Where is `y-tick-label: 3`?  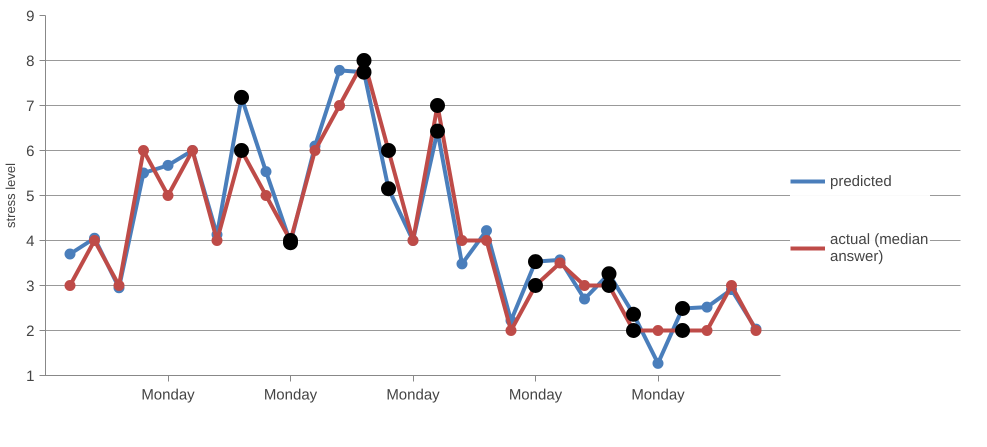 y-tick-label: 3 is located at coordinates (30, 286).